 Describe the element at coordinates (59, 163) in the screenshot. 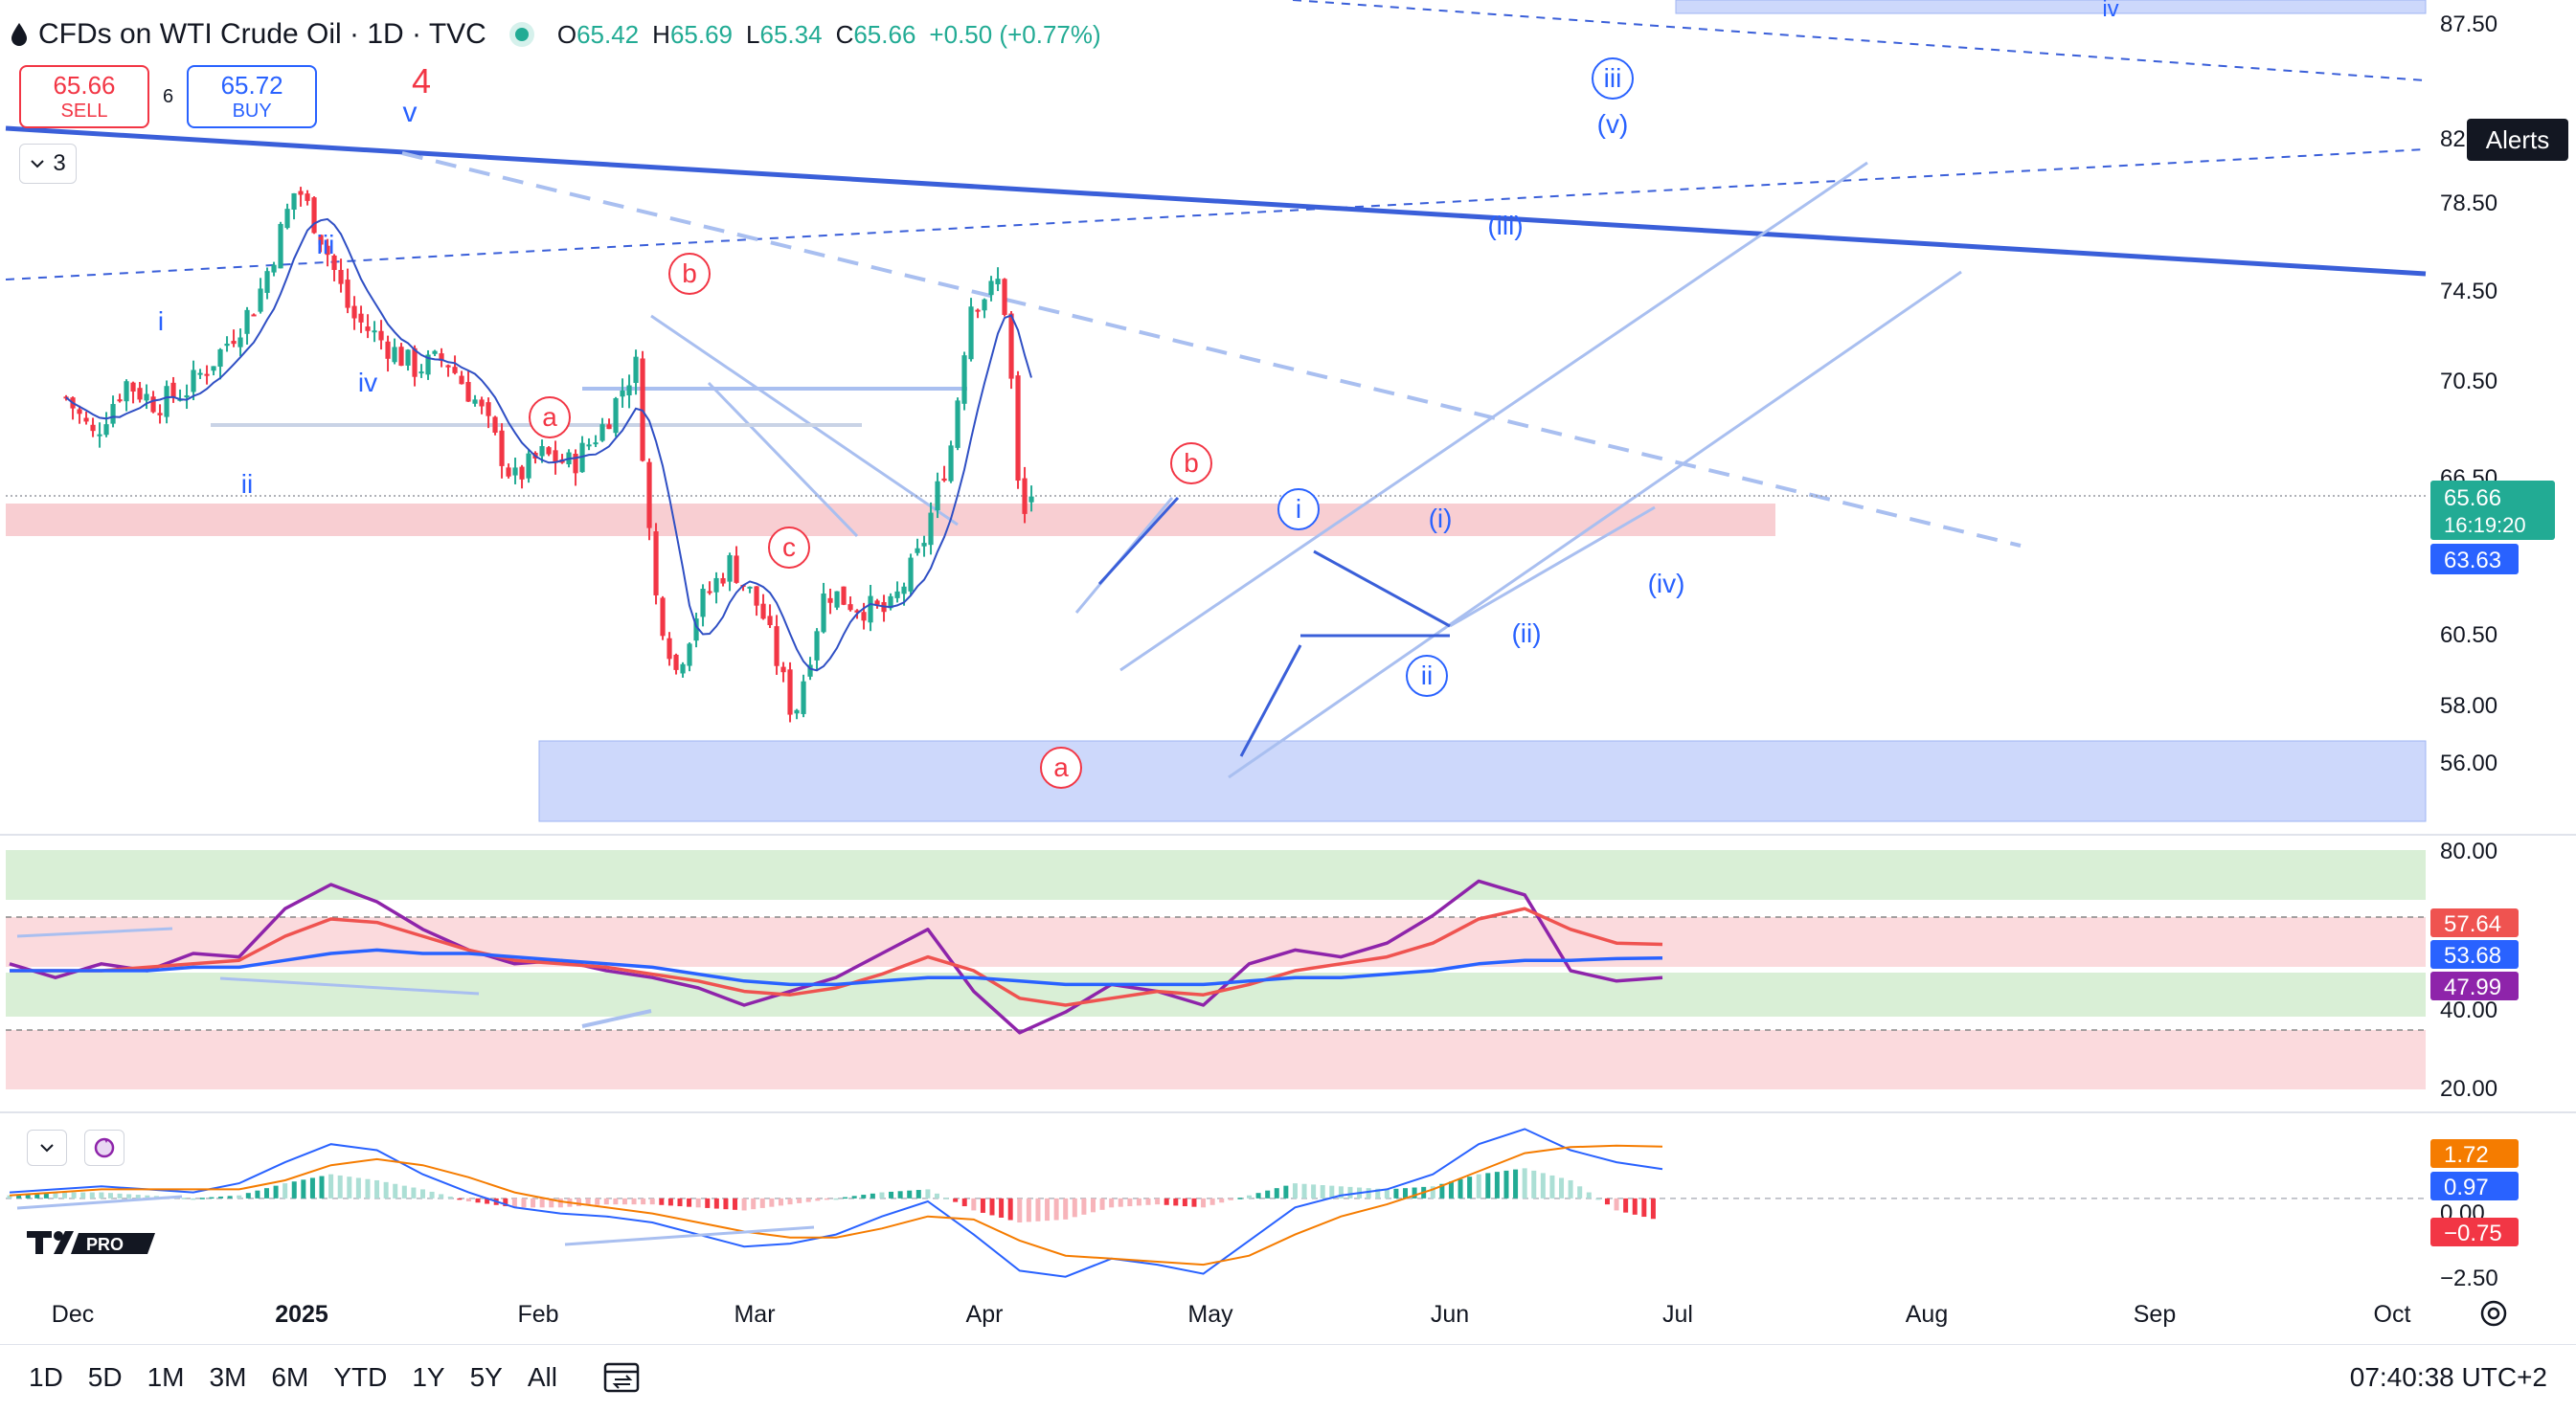

I see `indicator-count: 3` at that location.